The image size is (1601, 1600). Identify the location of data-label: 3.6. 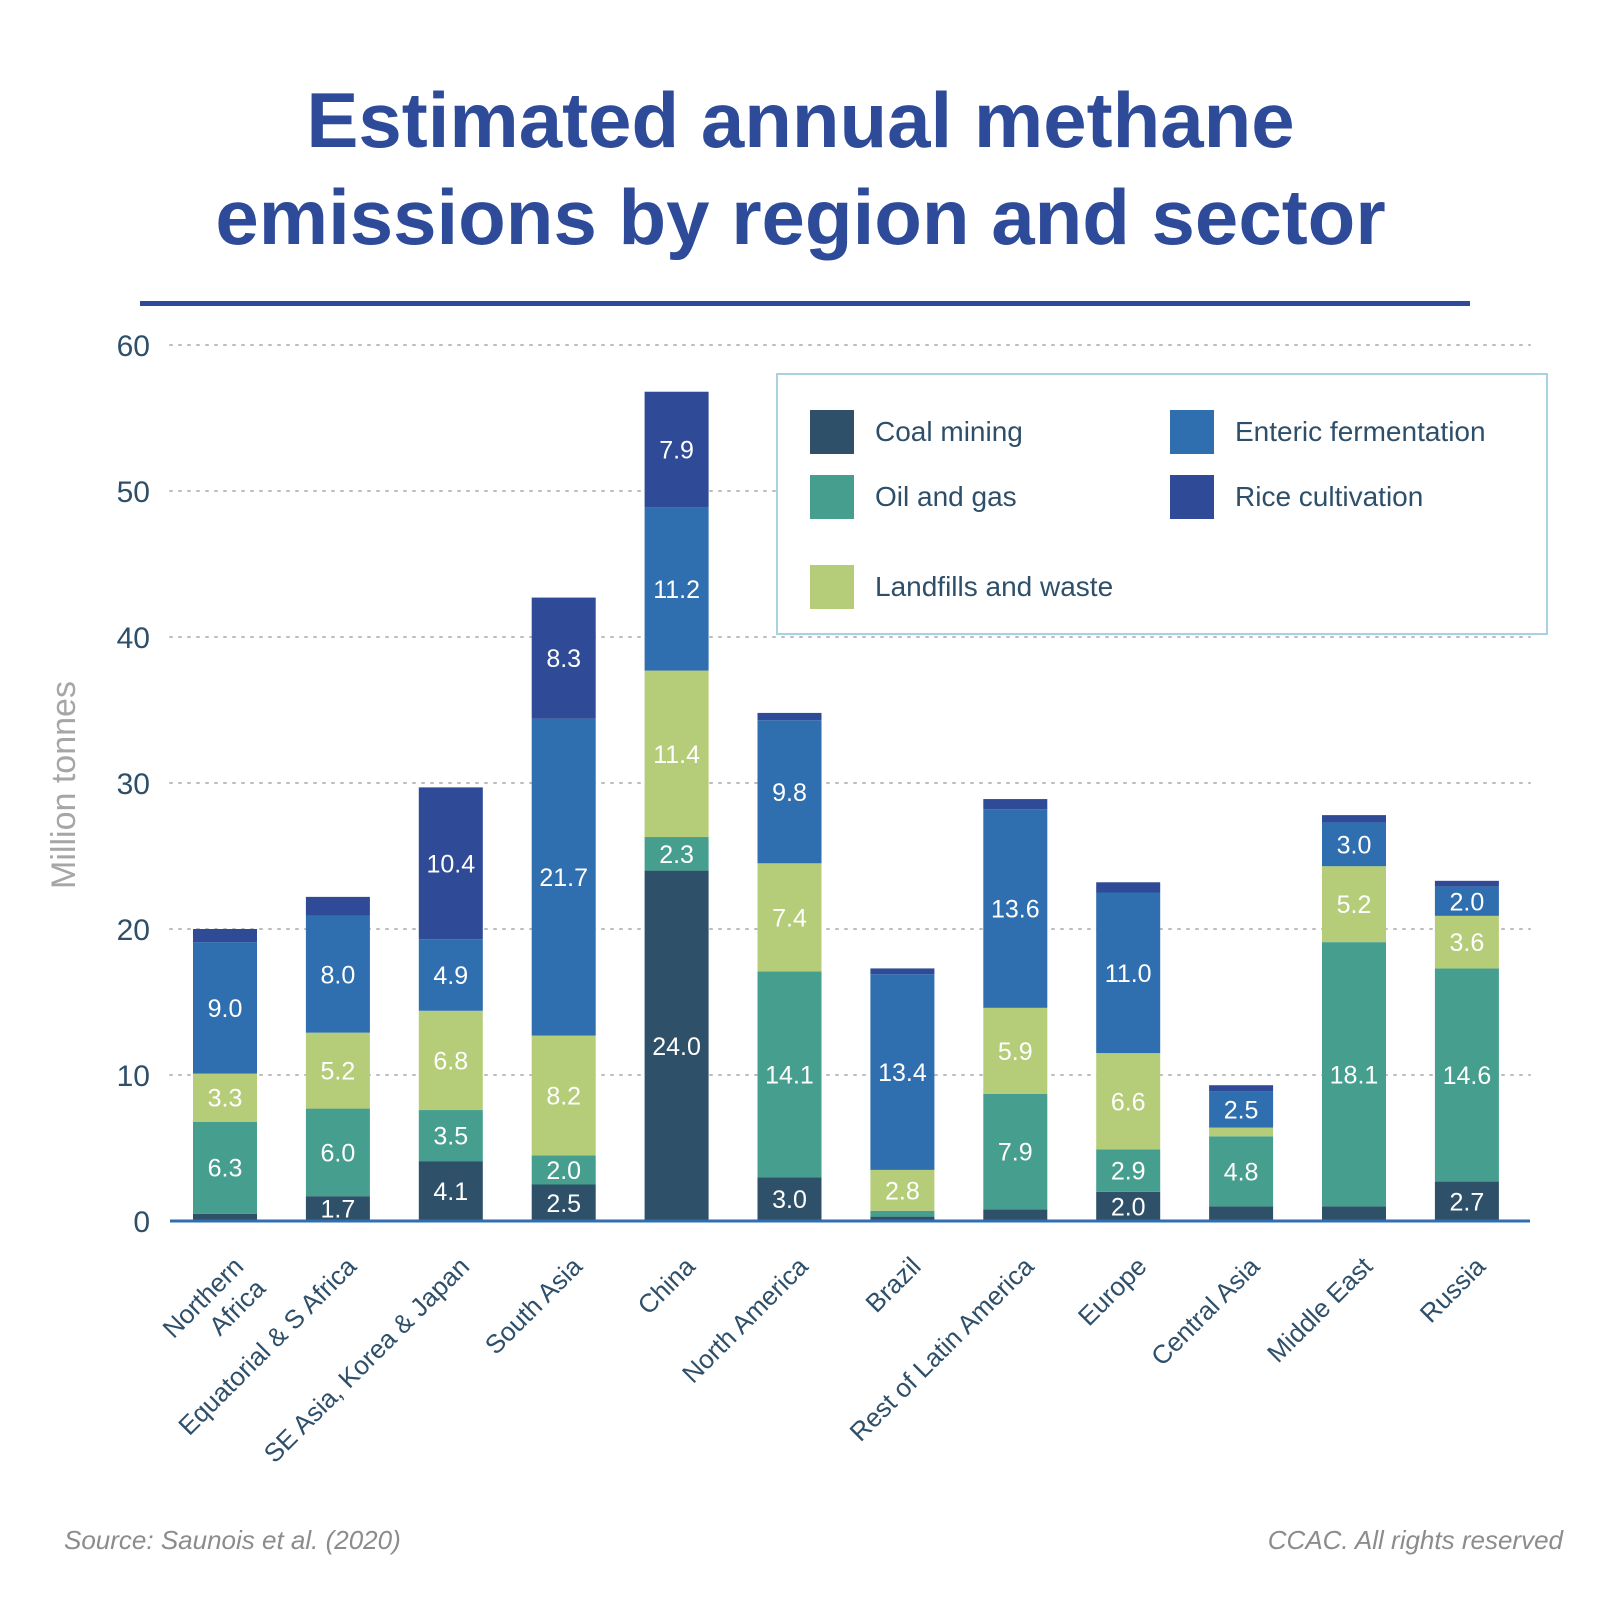
(1467, 943).